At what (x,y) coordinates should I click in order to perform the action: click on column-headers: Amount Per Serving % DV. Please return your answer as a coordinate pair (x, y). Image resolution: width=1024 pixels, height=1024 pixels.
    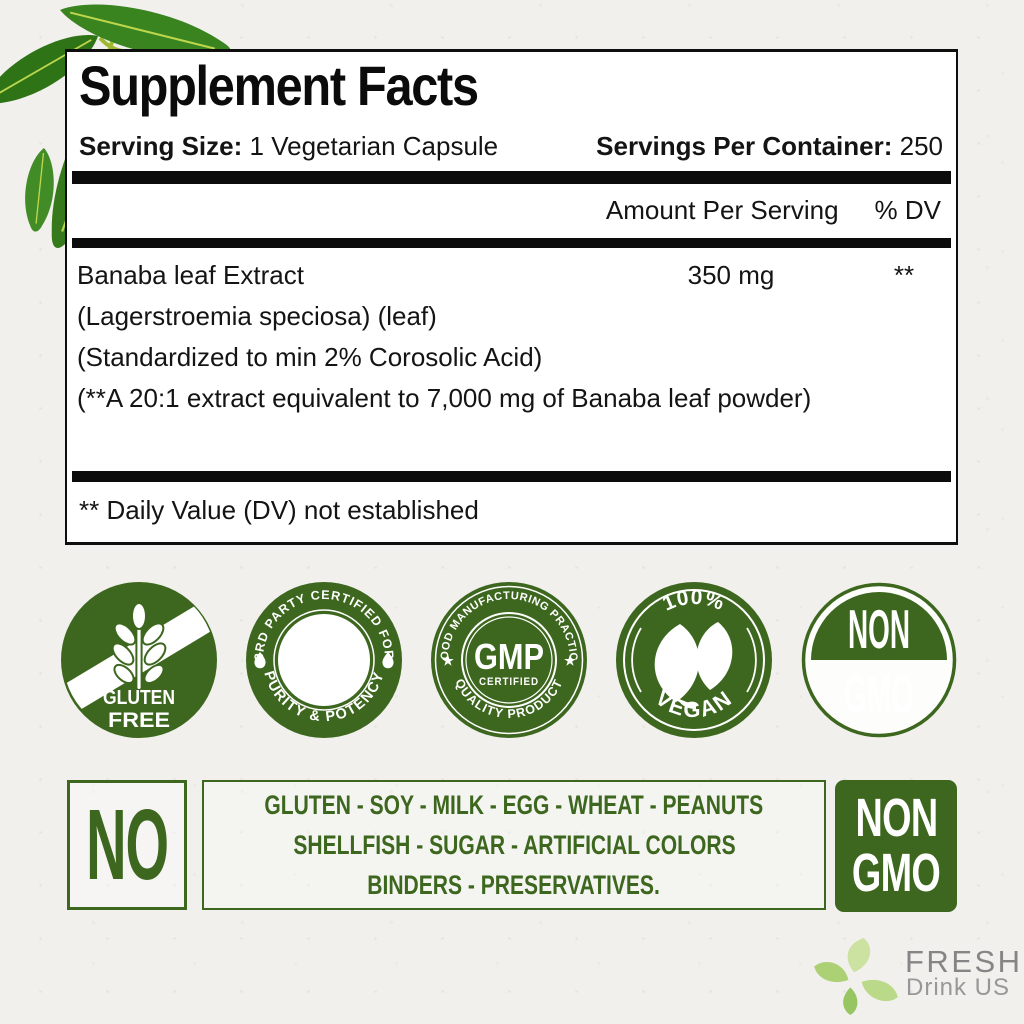
    Looking at the image, I should click on (504, 210).